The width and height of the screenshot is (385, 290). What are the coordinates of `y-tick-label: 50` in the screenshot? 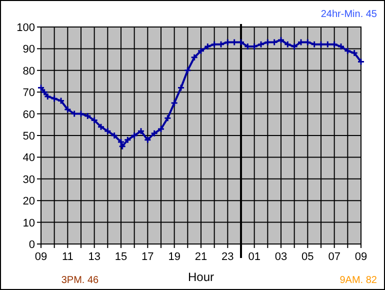 It's located at (28, 136).